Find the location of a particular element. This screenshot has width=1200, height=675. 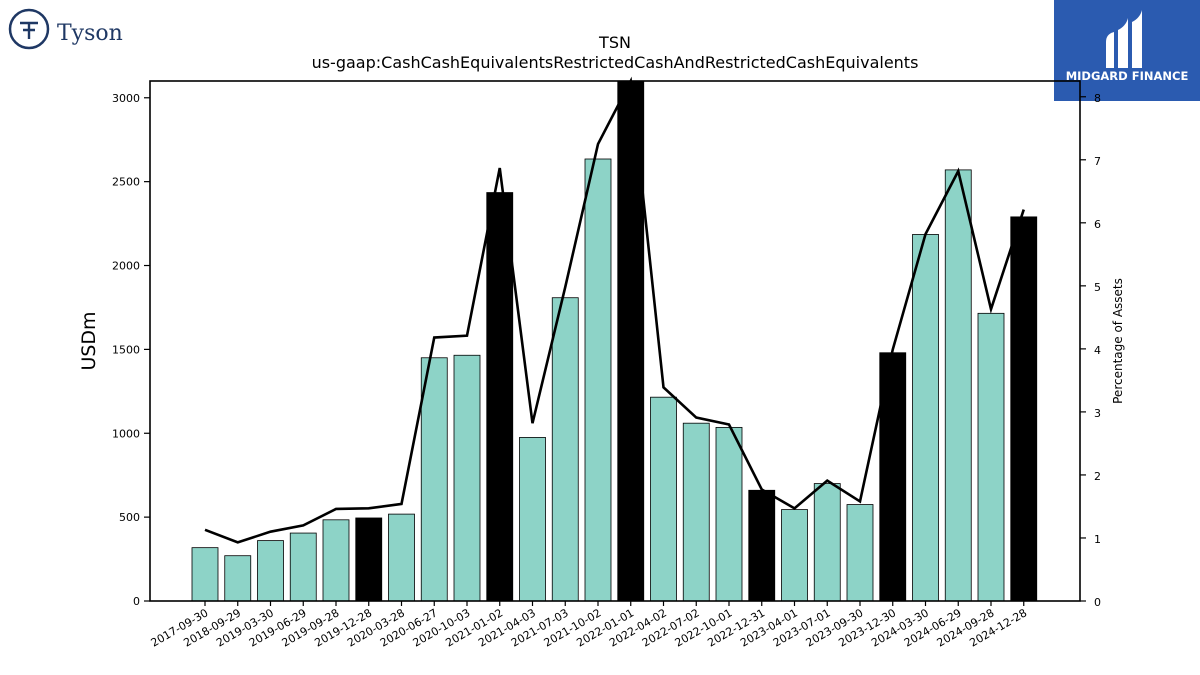

tyson-emblem-icon is located at coordinates (29, 29).